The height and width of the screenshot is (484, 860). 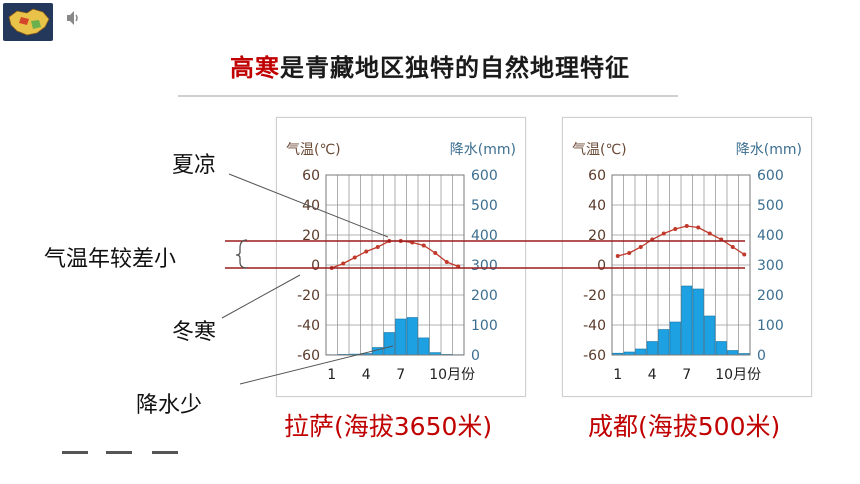 What do you see at coordinates (73, 18) in the screenshot?
I see `speaker-icon` at bounding box center [73, 18].